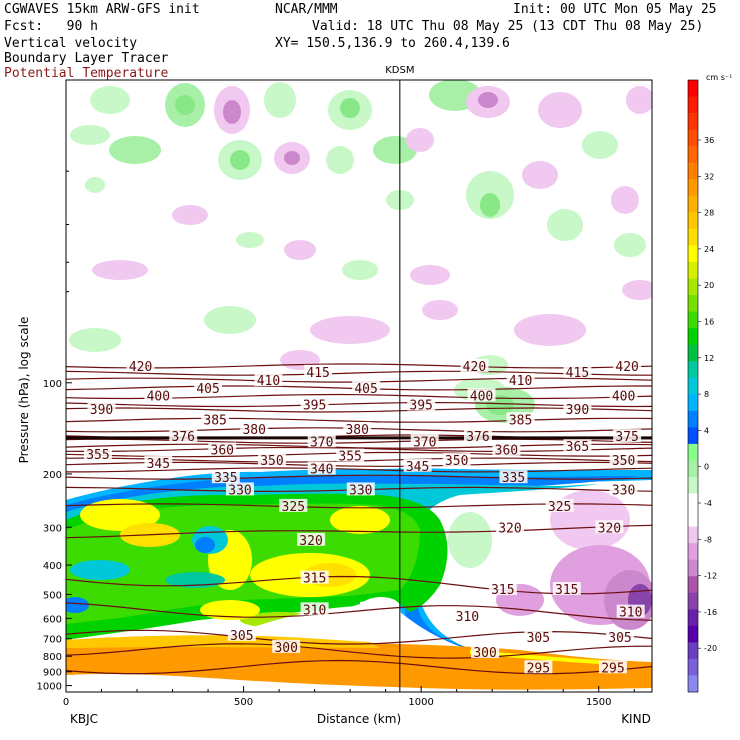 Image resolution: width=740 pixels, height=740 pixels. What do you see at coordinates (399, 70) in the screenshot?
I see `station-label-kdsm: KDSM` at bounding box center [399, 70].